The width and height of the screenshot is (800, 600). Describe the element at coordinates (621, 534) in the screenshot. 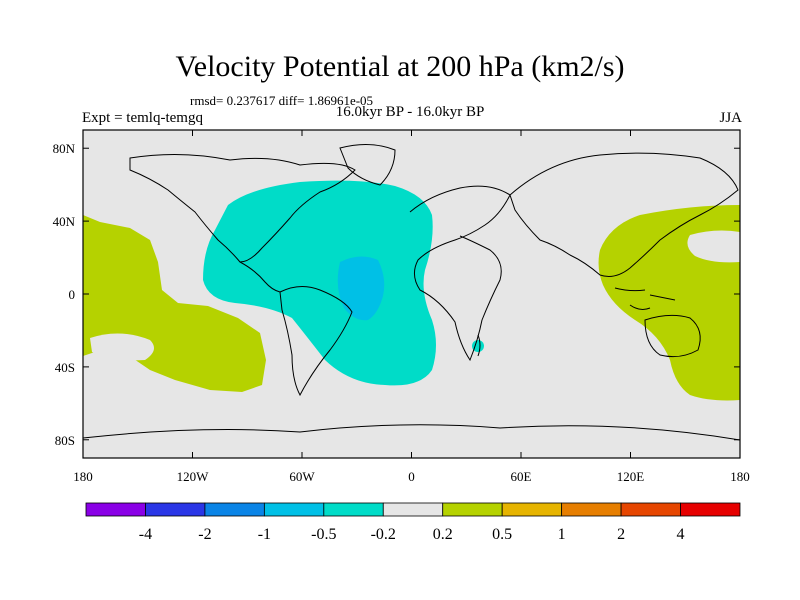

I see `colorbar-label: 2` at that location.